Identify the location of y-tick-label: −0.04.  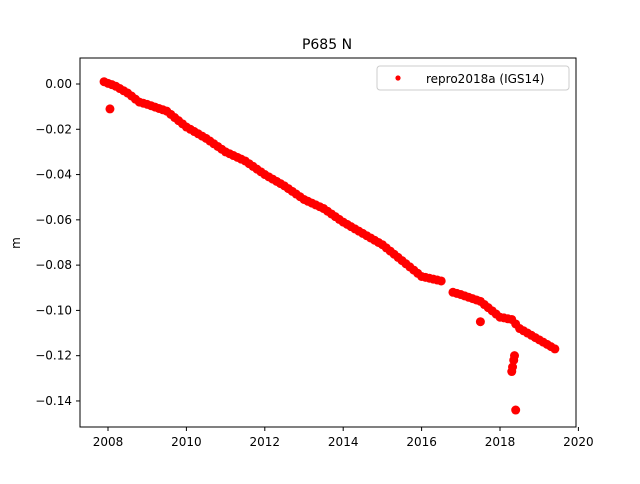
(53, 175).